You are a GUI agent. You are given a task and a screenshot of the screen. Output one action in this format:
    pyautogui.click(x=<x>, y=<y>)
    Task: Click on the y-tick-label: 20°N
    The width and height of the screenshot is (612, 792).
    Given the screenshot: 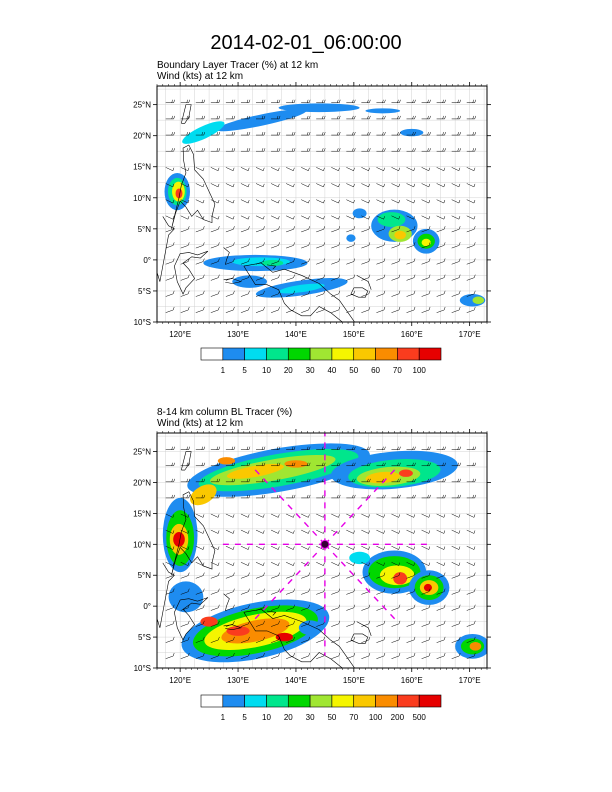 What is the action you would take?
    pyautogui.click(x=142, y=136)
    